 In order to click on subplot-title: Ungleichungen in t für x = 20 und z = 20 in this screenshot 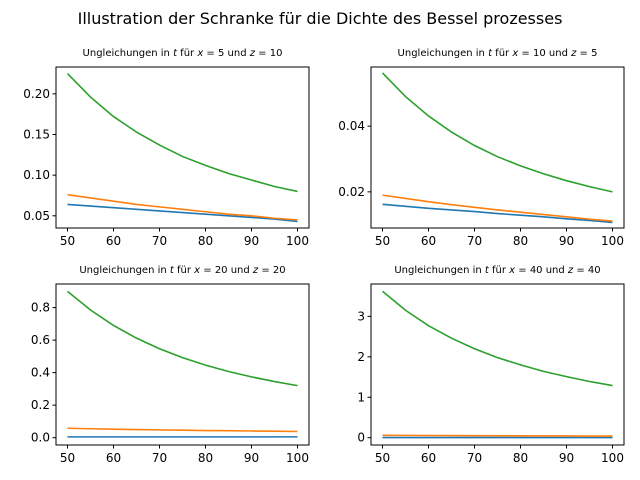, I will do `click(182, 270)`.